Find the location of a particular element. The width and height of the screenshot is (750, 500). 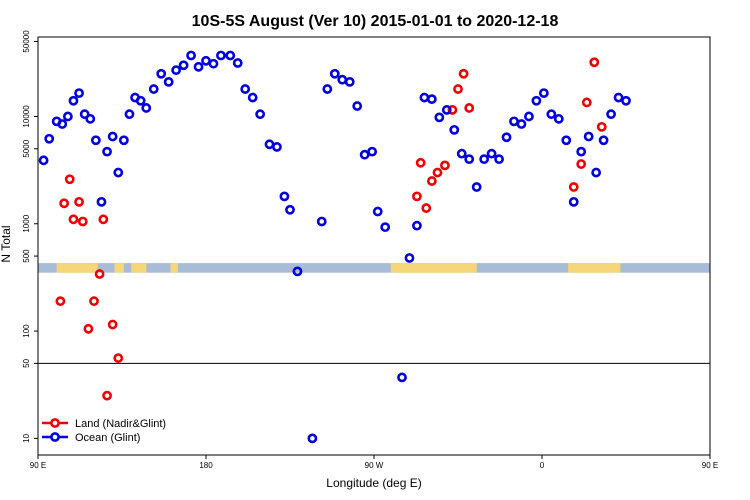

x-axis-label: Longitude (deg E) is located at coordinates (373, 483).